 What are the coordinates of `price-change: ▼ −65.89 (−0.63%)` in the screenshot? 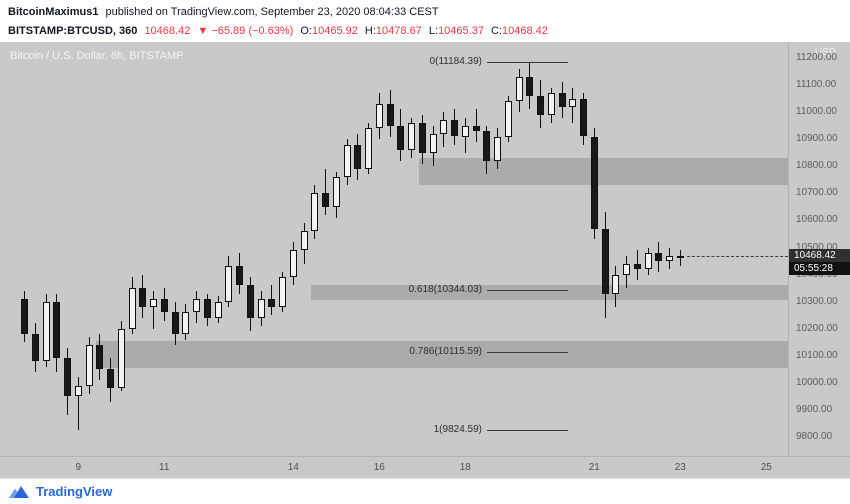 It's located at (245, 31).